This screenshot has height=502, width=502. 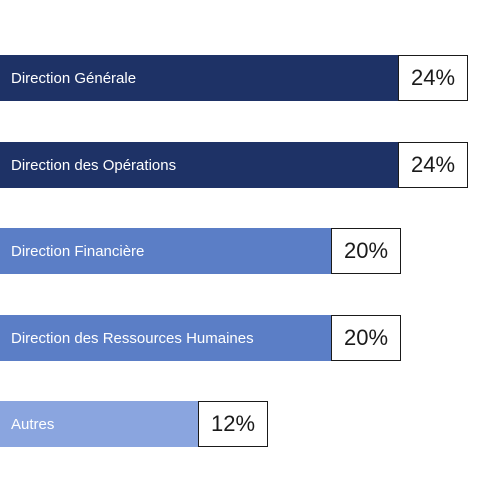 What do you see at coordinates (74, 78) in the screenshot?
I see `category-label: Direction Générale` at bounding box center [74, 78].